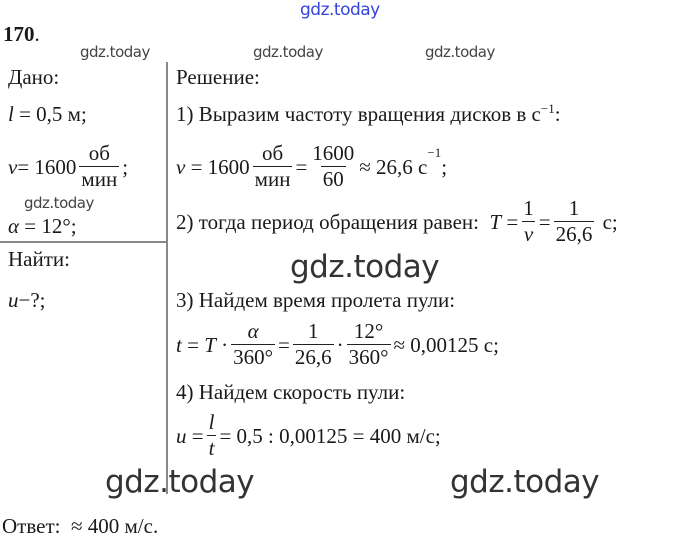  I want to click on column-divider, so click(167, 278).